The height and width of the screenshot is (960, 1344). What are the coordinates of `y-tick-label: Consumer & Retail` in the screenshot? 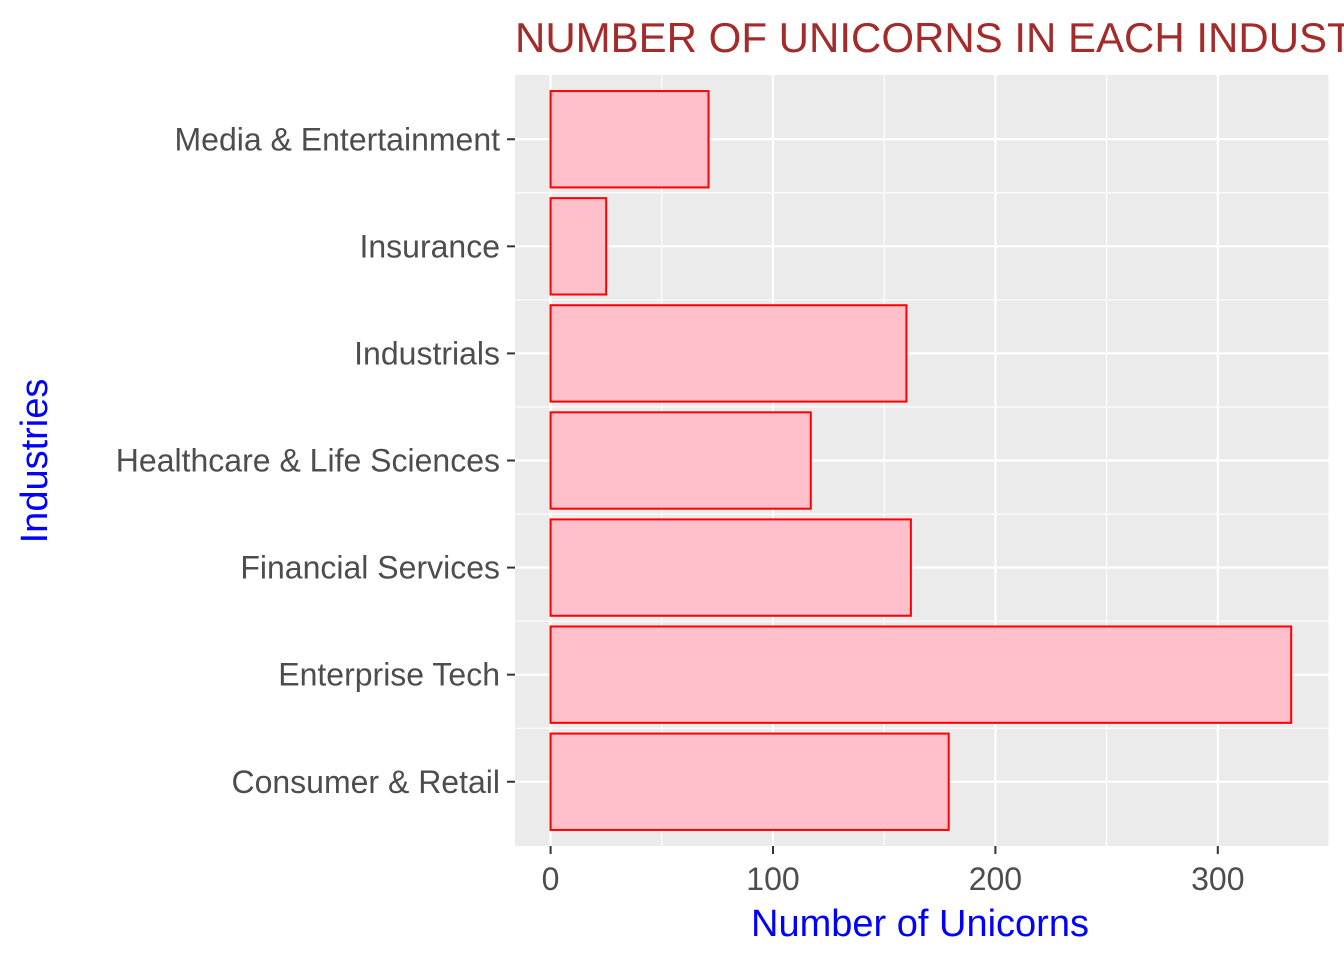 It's located at (365, 782).